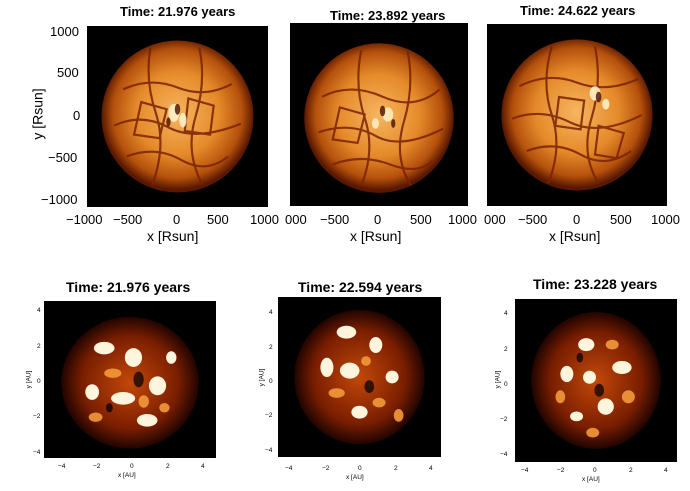 The height and width of the screenshot is (491, 690). Describe the element at coordinates (595, 470) in the screenshot. I see `bottom3-xtick-2: 0` at that location.